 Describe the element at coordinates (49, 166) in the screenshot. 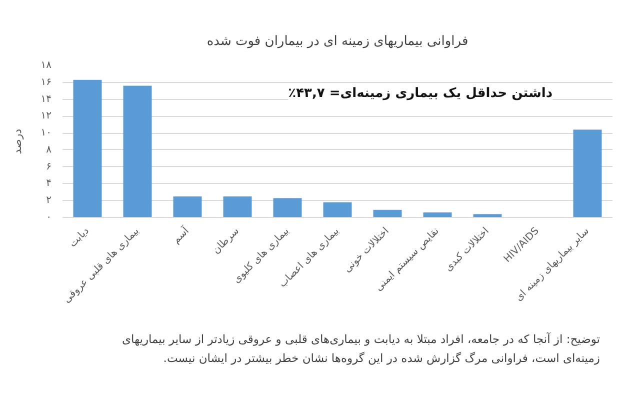

I see `y-tick-label: ۶` at that location.